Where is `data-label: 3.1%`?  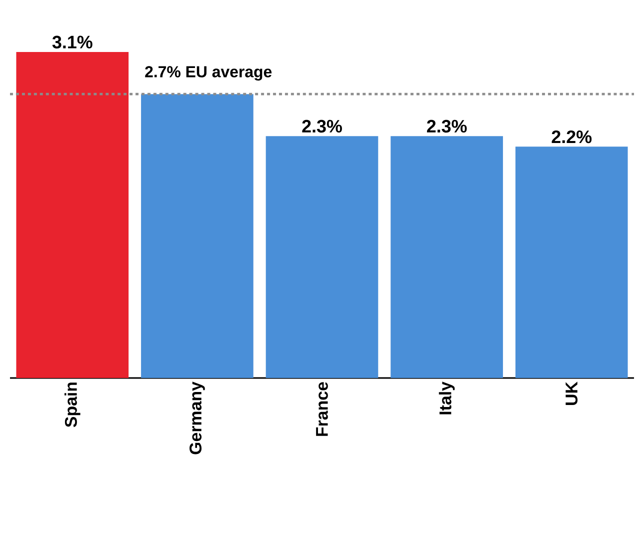 data-label: 3.1% is located at coordinates (72, 42).